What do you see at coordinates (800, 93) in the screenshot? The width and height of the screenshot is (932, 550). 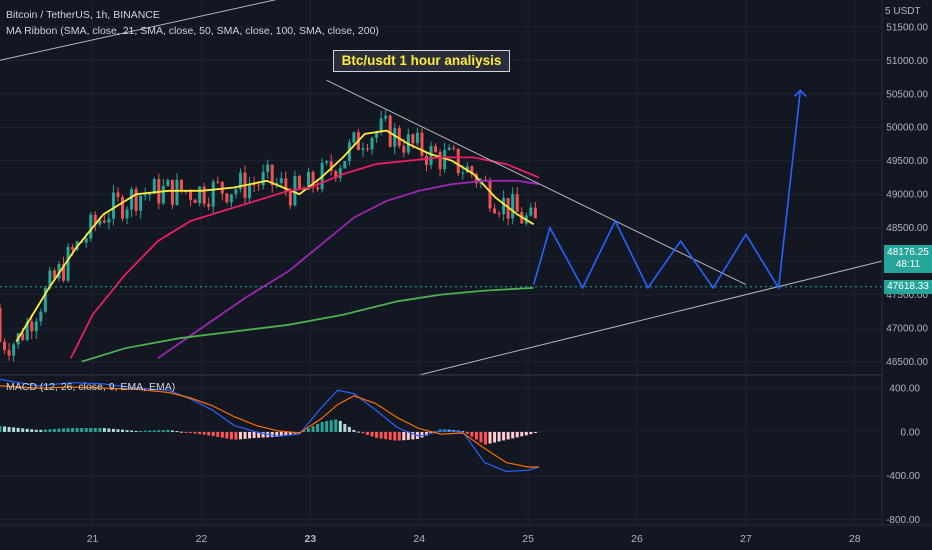 I see `projection-arrowhead` at bounding box center [800, 93].